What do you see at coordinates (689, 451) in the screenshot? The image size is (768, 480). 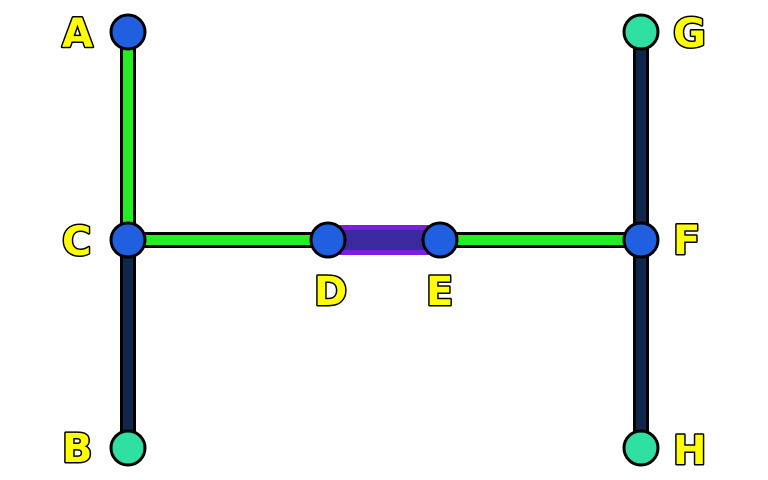 I see `node-label-h: H` at bounding box center [689, 451].